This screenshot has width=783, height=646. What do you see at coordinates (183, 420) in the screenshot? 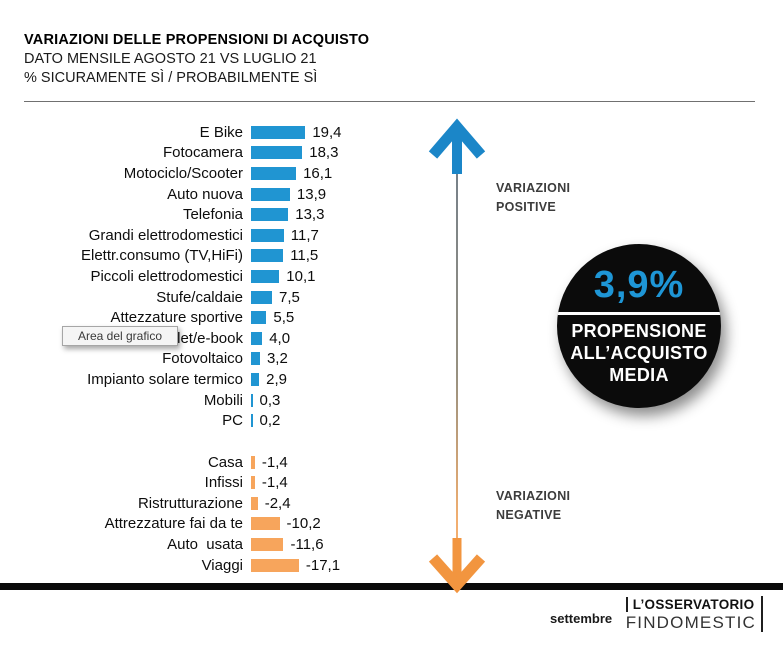
I see `chart-row: PC 0,2` at bounding box center [183, 420].